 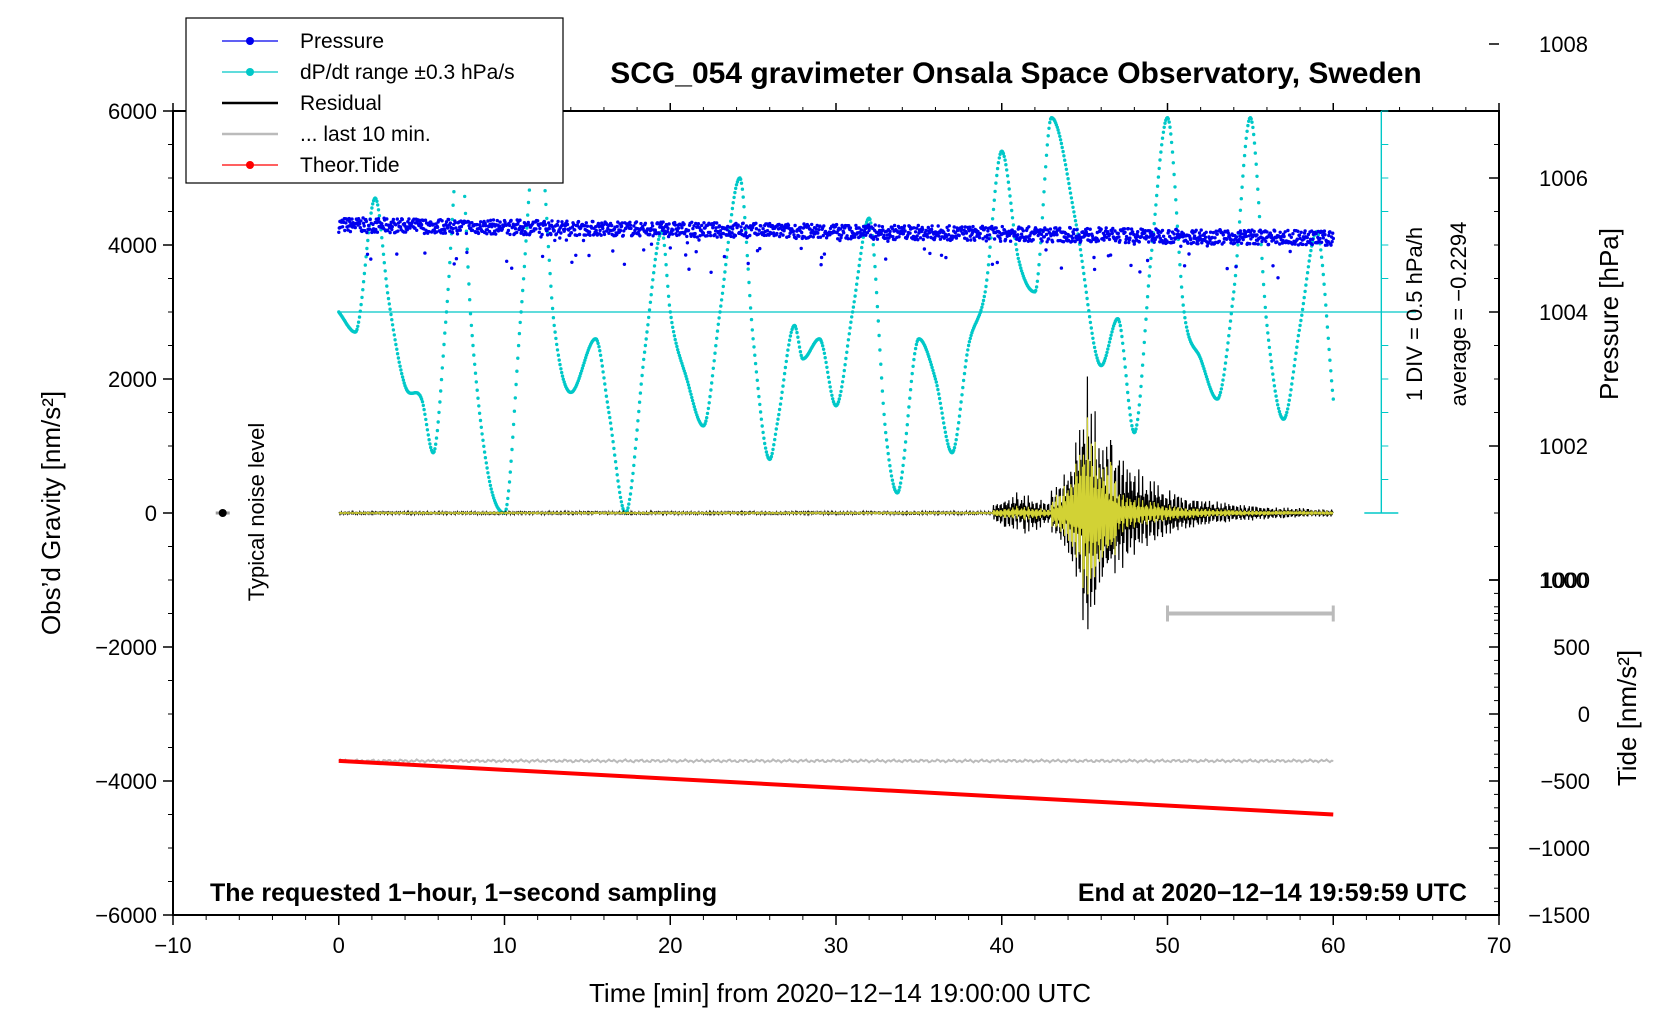 I want to click on pressure-tick-label: 1000, so click(x=1563, y=580).